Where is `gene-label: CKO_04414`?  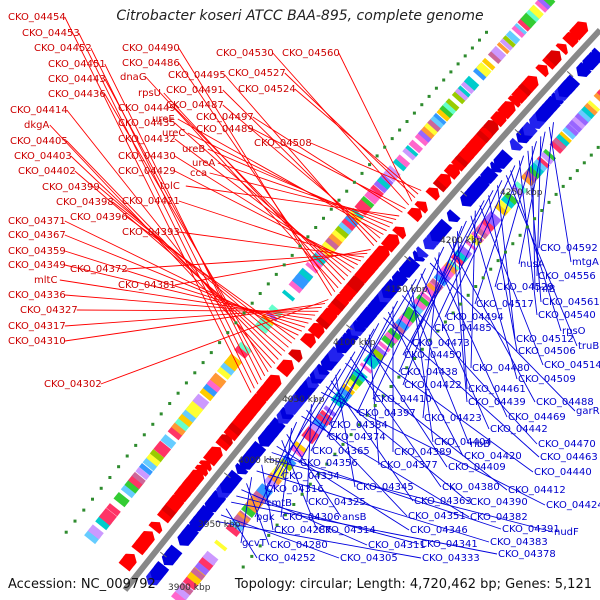 gene-label: CKO_04414 is located at coordinates (39, 110).